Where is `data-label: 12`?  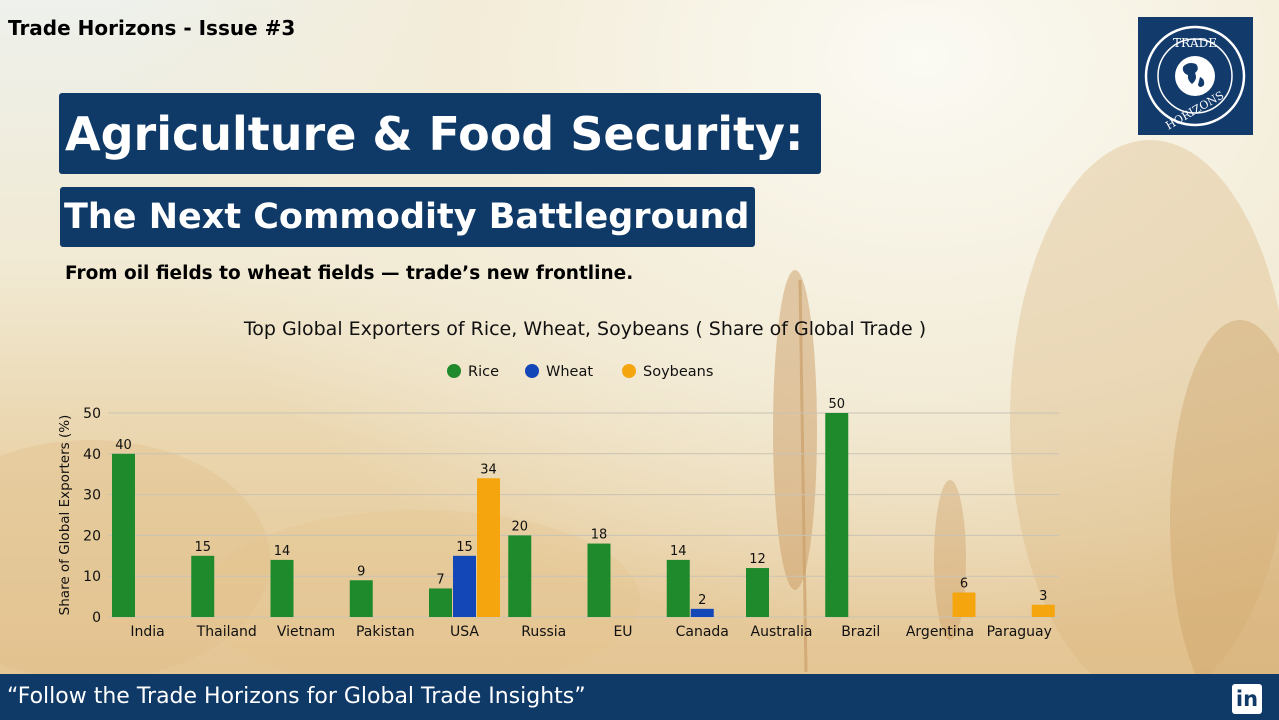
data-label: 12 is located at coordinates (757, 559).